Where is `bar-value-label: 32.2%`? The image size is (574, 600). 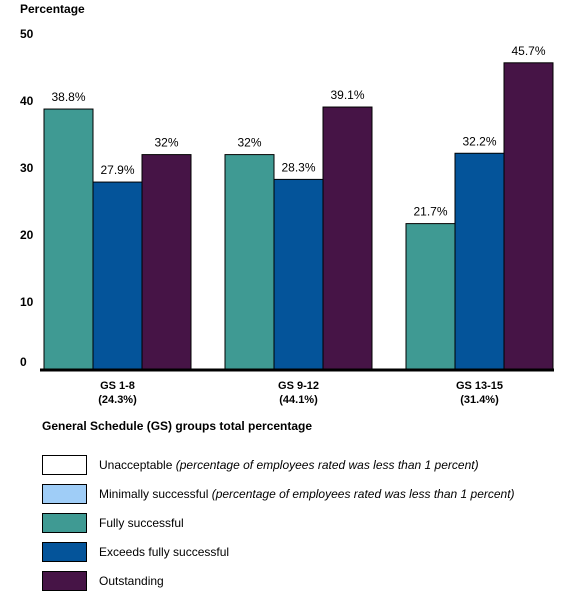 bar-value-label: 32.2% is located at coordinates (479, 141).